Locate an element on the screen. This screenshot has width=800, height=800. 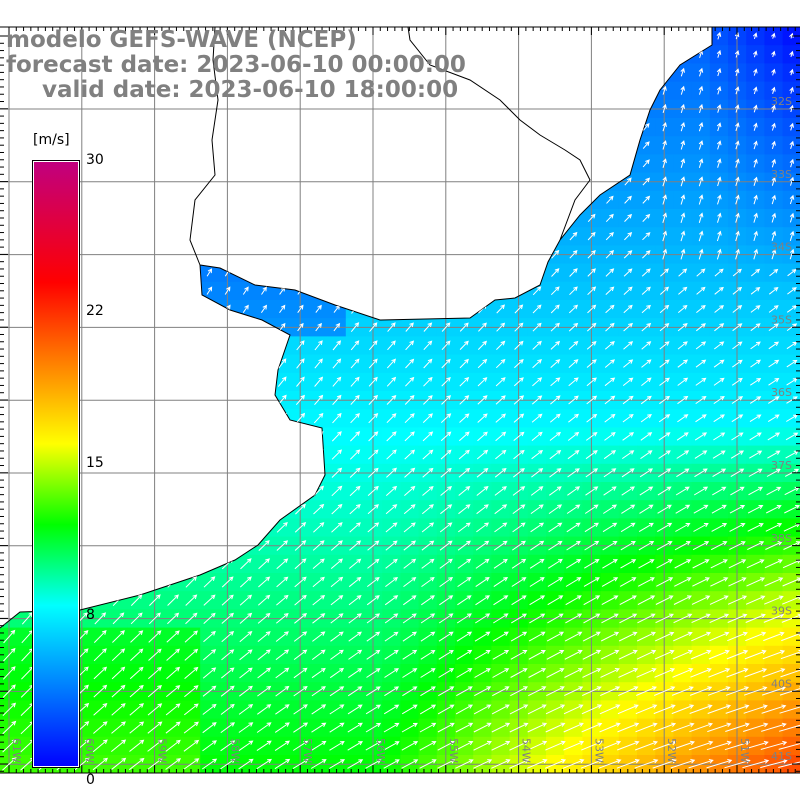
colorbar-gradient is located at coordinates (56, 464).